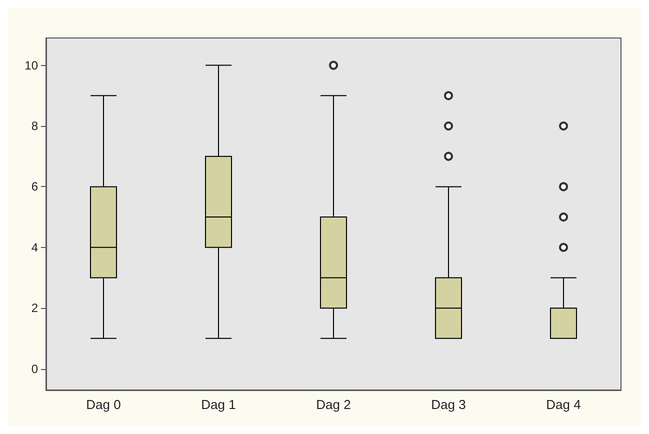  What do you see at coordinates (34, 247) in the screenshot?
I see `y-tick-label: 4` at bounding box center [34, 247].